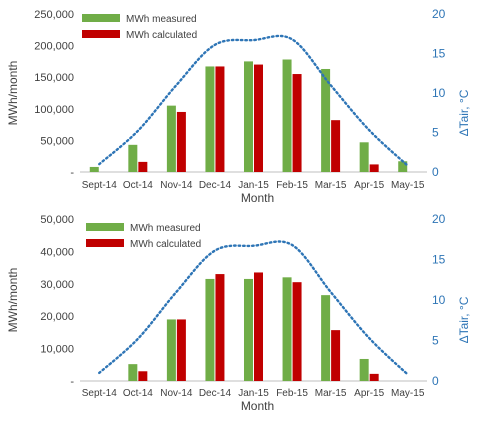  What do you see at coordinates (57, 350) in the screenshot?
I see `left-tick-label: 10,000` at bounding box center [57, 350].